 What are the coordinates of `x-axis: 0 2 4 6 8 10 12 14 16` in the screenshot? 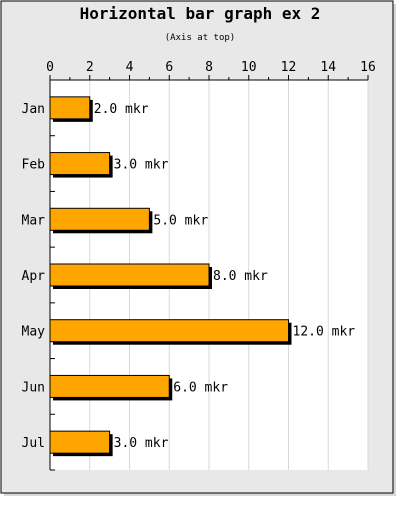 It's located at (211, 70).